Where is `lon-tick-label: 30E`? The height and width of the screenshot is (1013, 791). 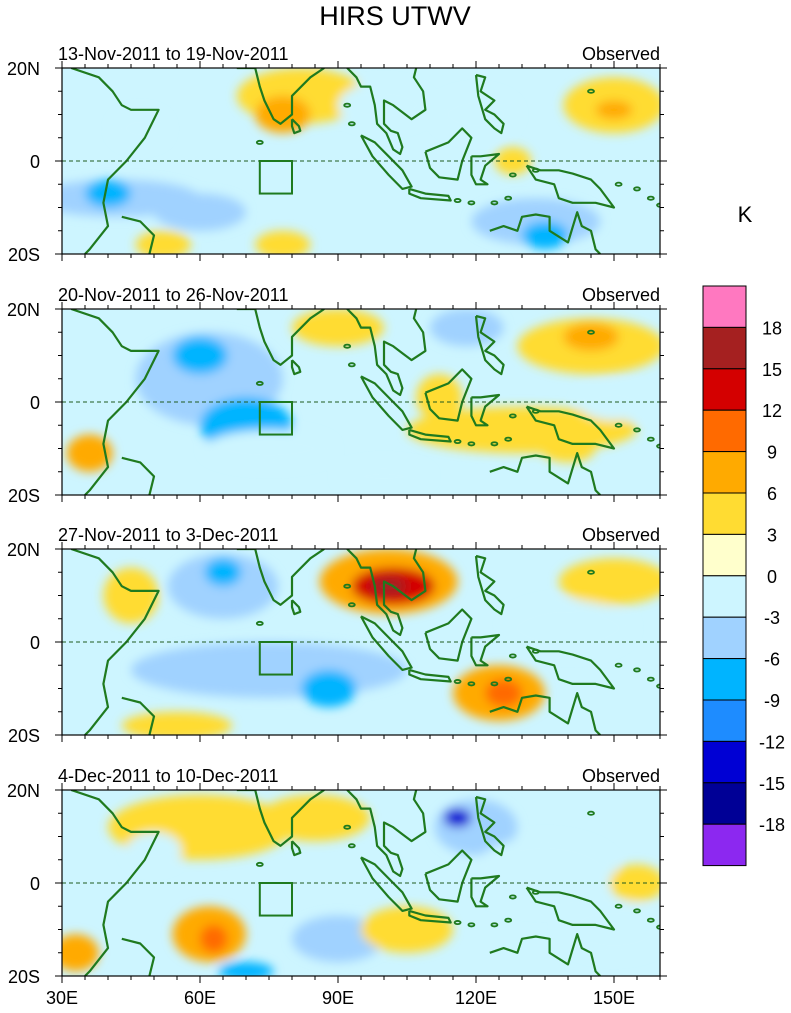 lon-tick-label: 30E is located at coordinates (62, 998).